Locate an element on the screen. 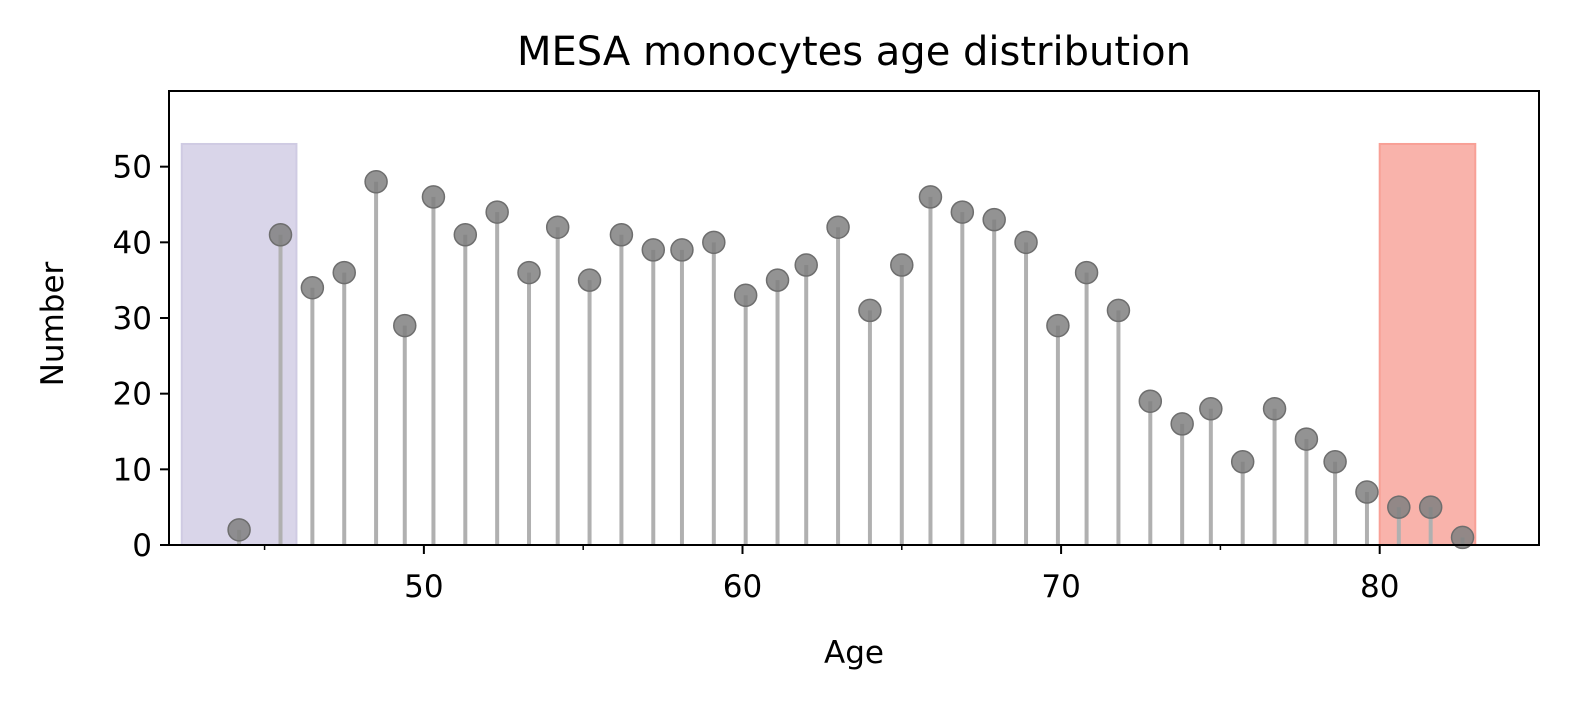 The height and width of the screenshot is (714, 1595). y-axis-label: Number is located at coordinates (53, 323).